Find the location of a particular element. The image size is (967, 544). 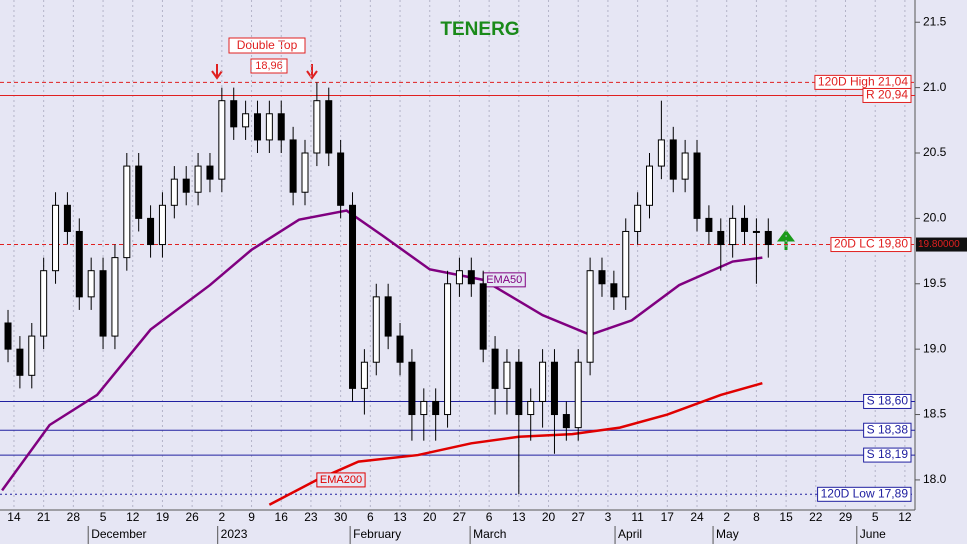

y-tick-label: 19.5 is located at coordinates (935, 283).